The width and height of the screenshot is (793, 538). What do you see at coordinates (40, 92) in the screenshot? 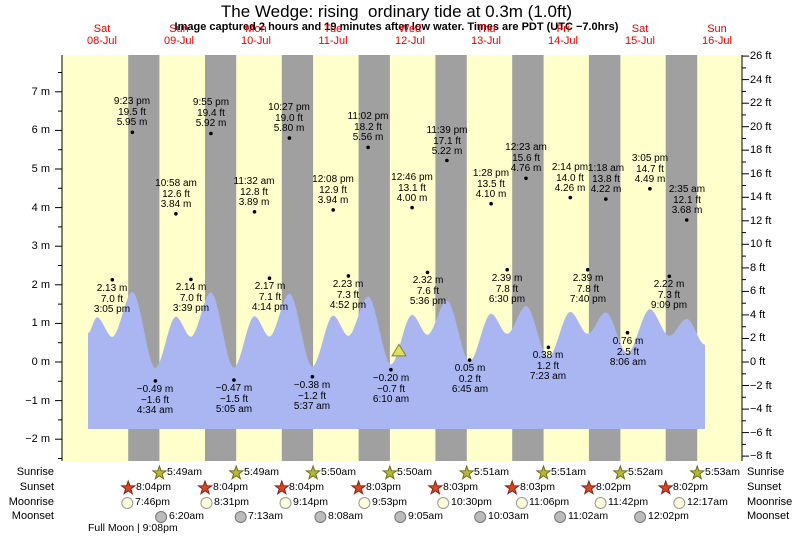
I see `y-axis-label-left: 7 m` at bounding box center [40, 92].